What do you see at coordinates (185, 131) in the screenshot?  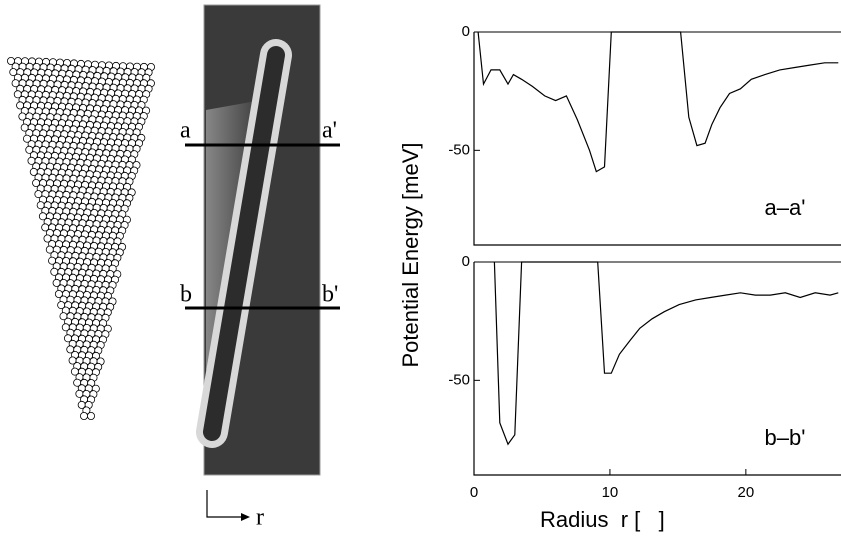 I see `cut-label: a` at bounding box center [185, 131].